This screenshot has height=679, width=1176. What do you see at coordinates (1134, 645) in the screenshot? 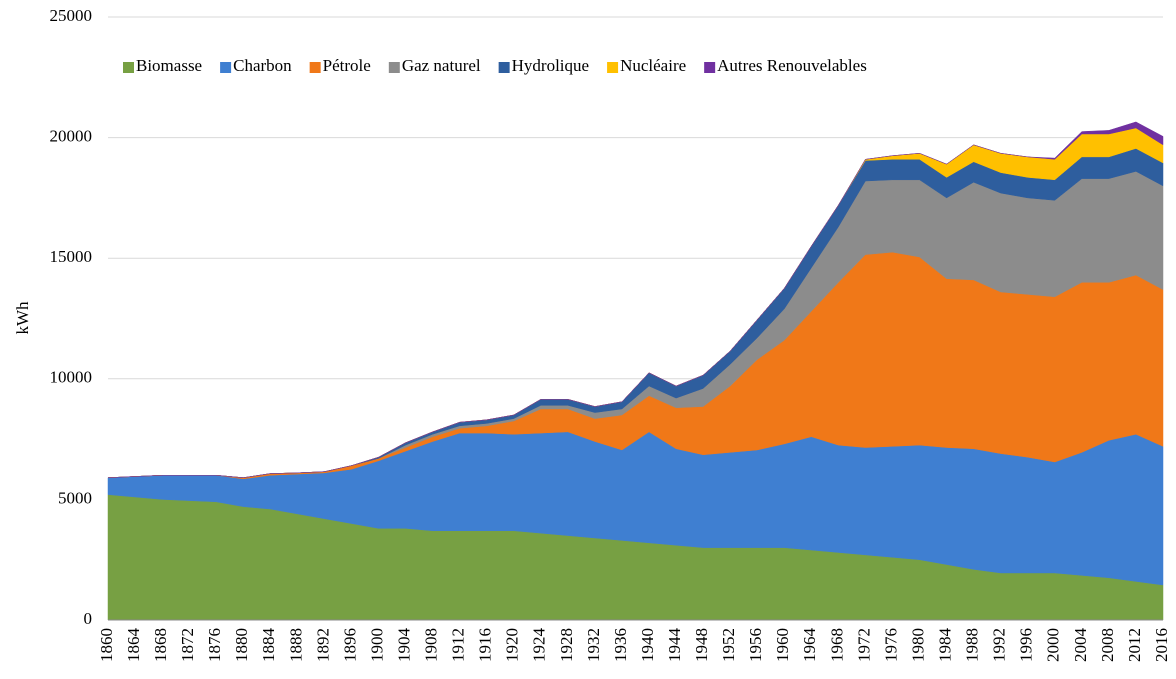
I see `x-tick-label: 2012` at bounding box center [1134, 645].